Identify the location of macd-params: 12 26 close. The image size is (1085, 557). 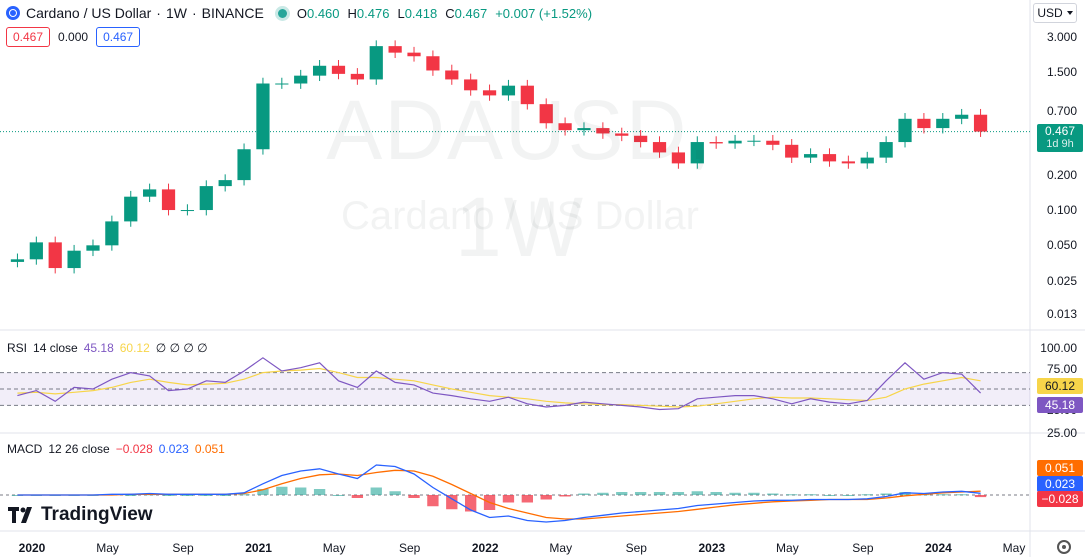
(79, 449).